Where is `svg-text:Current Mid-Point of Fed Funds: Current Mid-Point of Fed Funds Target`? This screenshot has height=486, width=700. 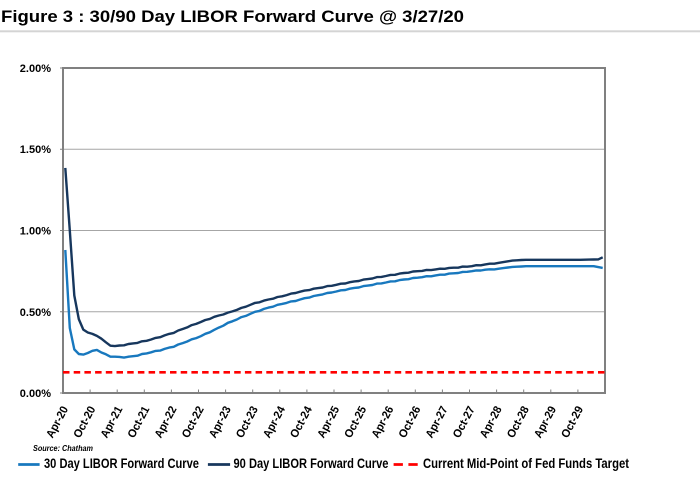
svg-text:Current Mid-Point of Fed Funds: Current Mid-Point of Fed Funds Target is located at coordinates (526, 463).